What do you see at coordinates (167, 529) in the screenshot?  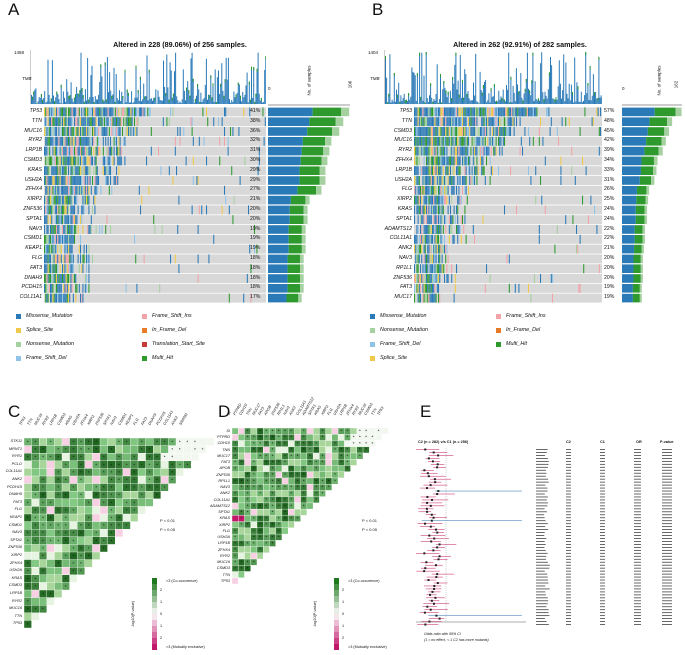 I see `panel-c-sig-005: P < 0.05` at bounding box center [167, 529].